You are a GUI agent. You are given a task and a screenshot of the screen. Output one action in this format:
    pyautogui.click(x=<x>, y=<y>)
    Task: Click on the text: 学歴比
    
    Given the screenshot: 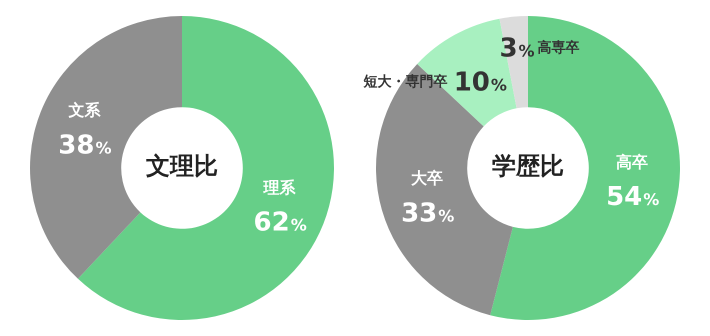 What is the action you would take?
    pyautogui.click(x=528, y=166)
    